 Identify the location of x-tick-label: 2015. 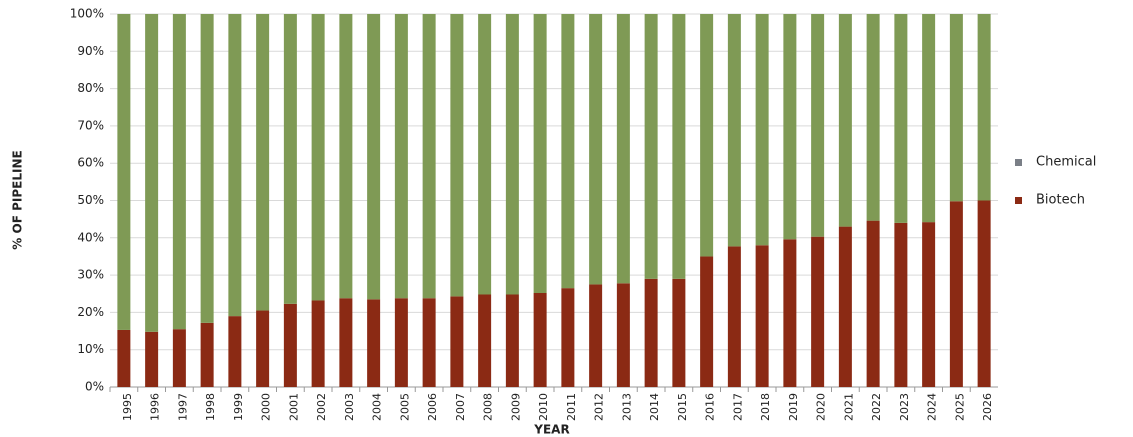
(682, 407).